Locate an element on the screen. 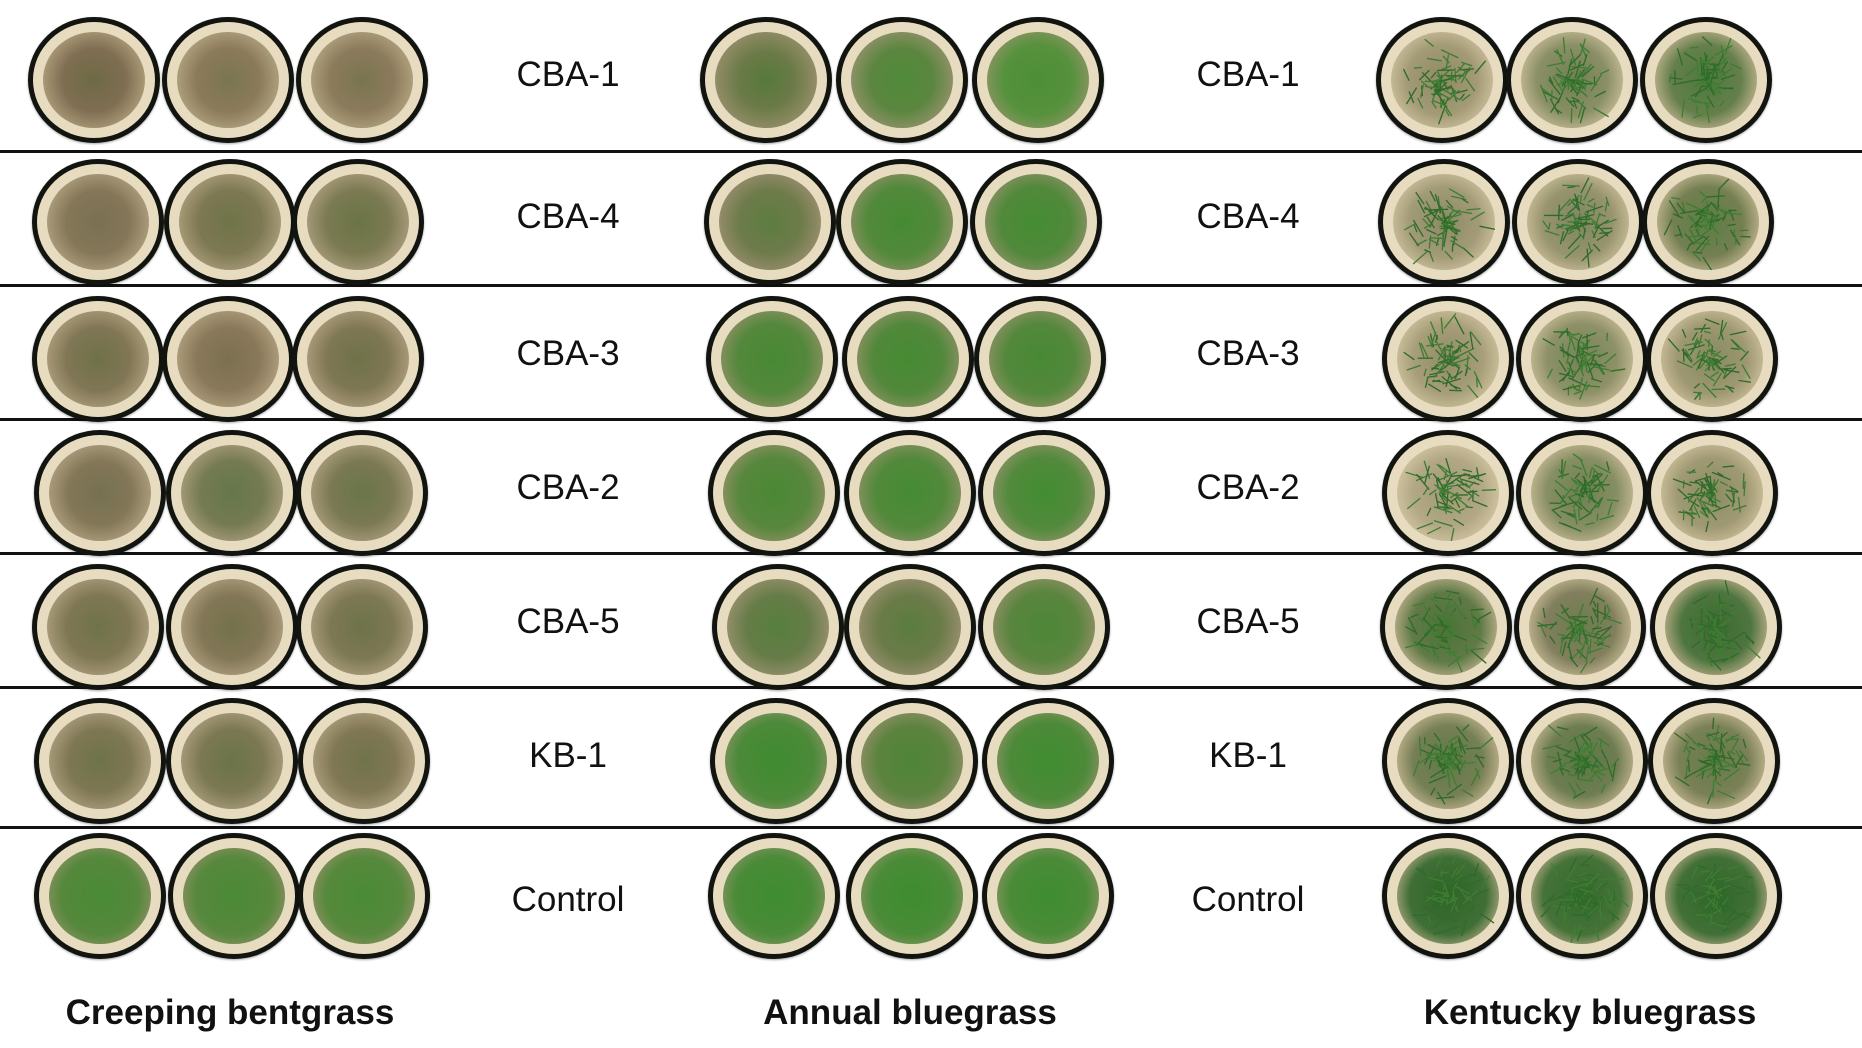 The image size is (1862, 1048). treatment-row: CBA-5 CBA-5 is located at coordinates (931, 622).